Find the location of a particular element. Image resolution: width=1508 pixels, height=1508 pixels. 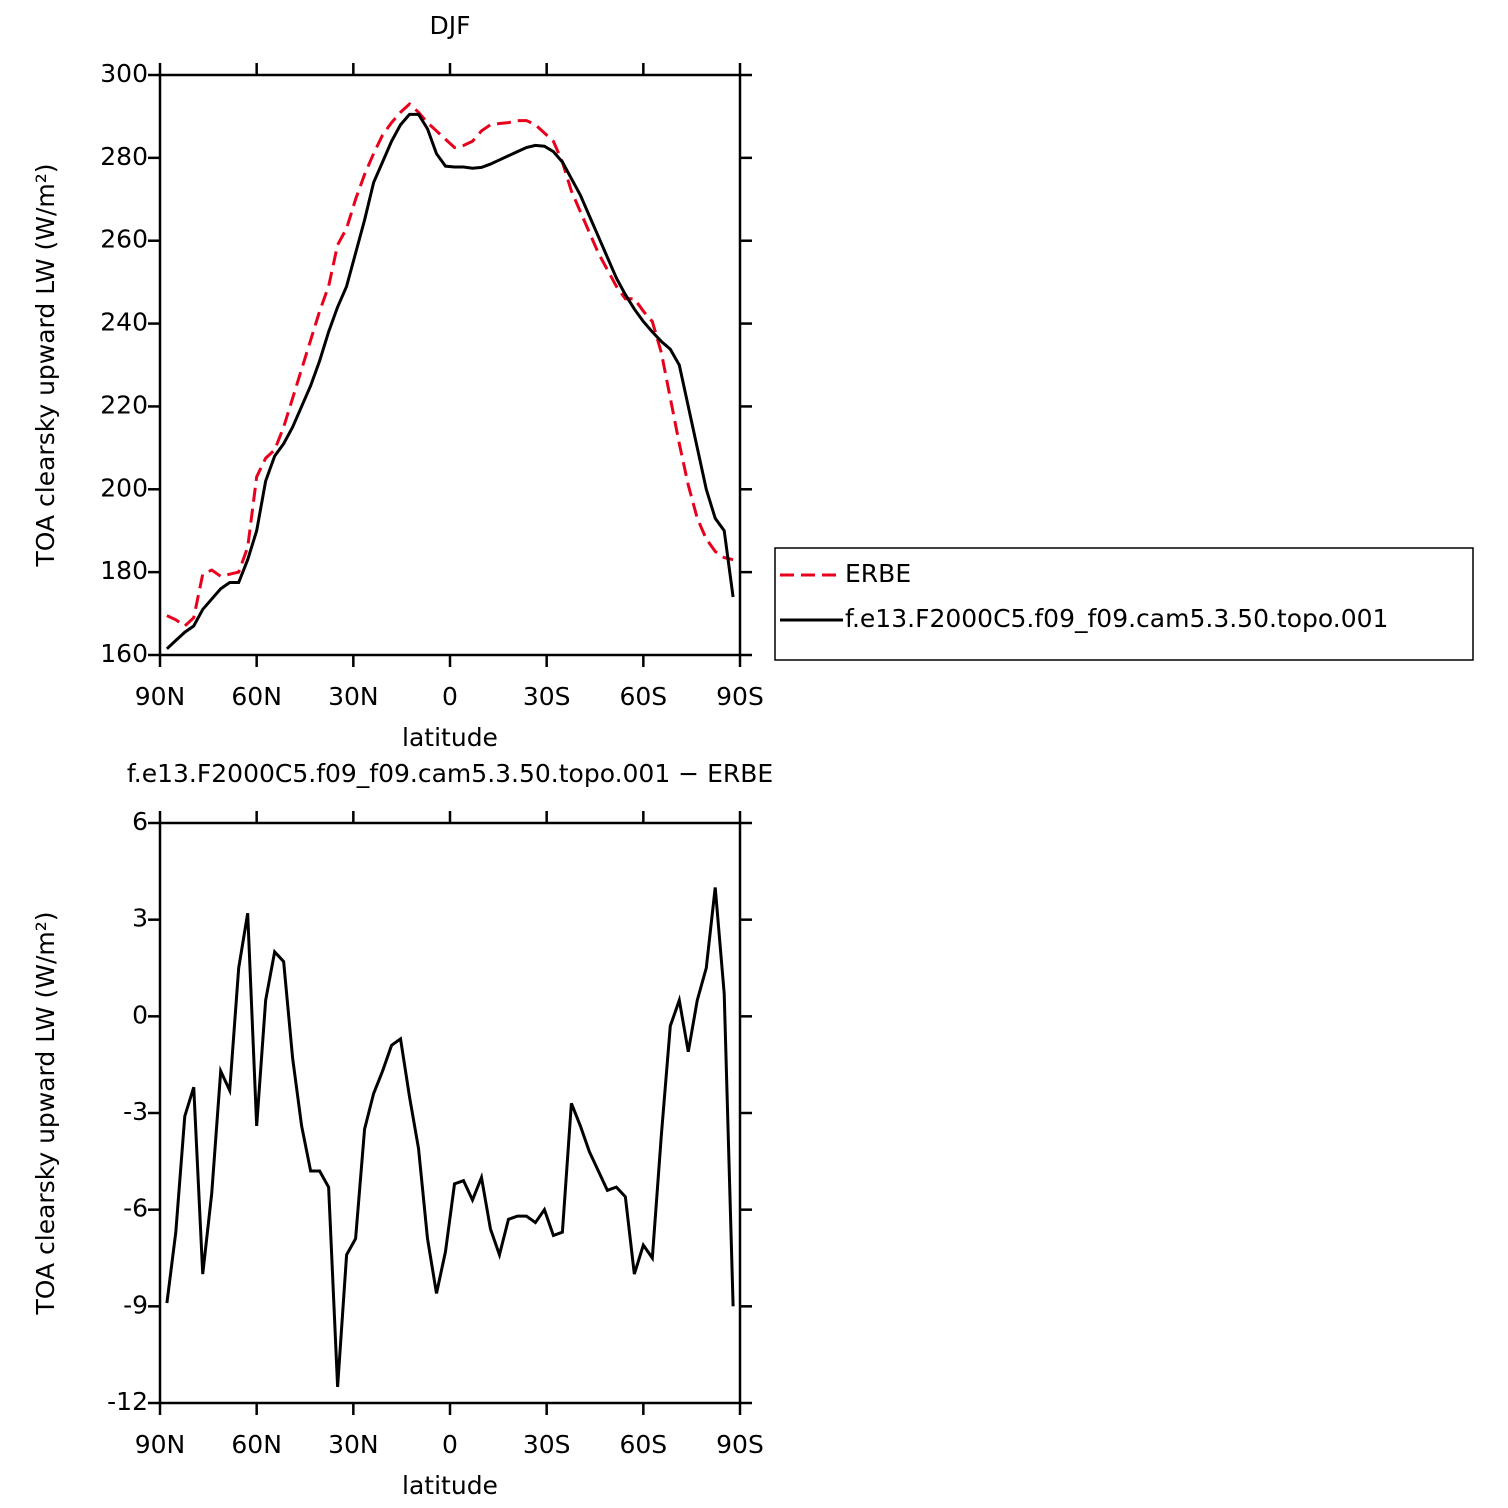

y-tick-label: 160 is located at coordinates (124, 653).